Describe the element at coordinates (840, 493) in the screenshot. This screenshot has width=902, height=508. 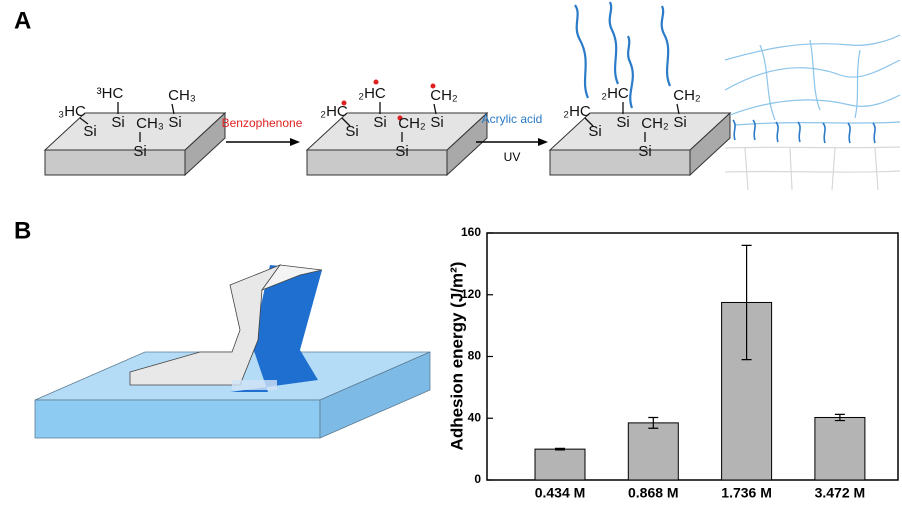
I see `x-tick-label: 3.472 M` at that location.